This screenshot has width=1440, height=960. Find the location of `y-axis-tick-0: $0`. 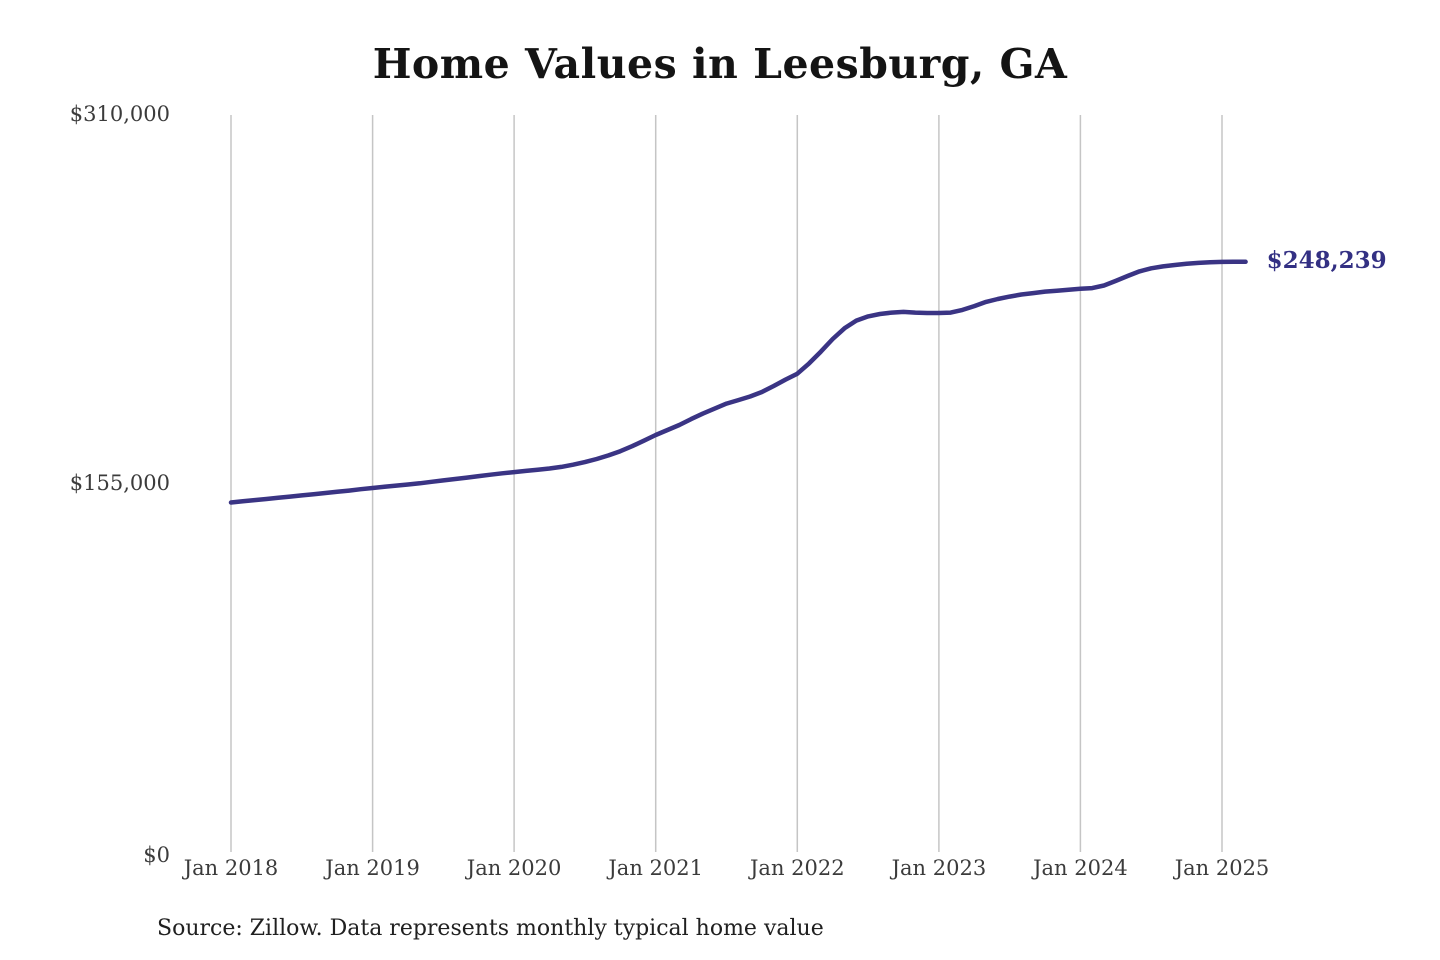

y-axis-tick-0: $0 is located at coordinates (156, 855).